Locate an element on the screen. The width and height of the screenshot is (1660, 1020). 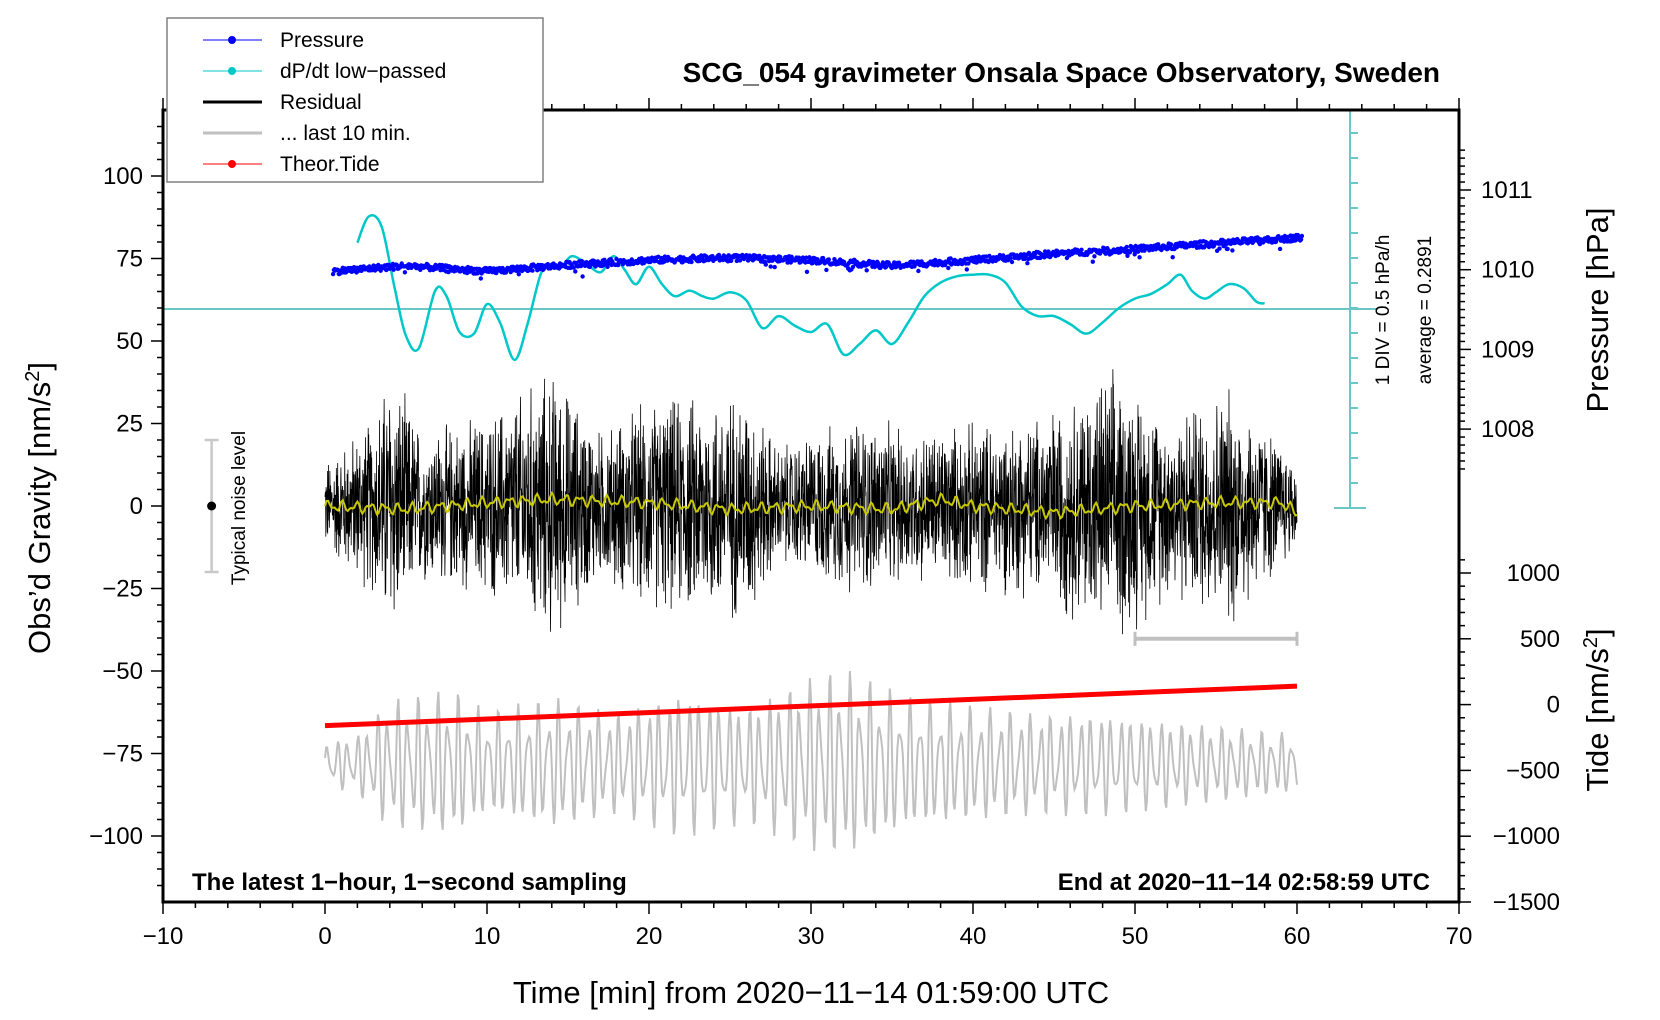
y-left-tick-label: −50 is located at coordinates (122, 671).